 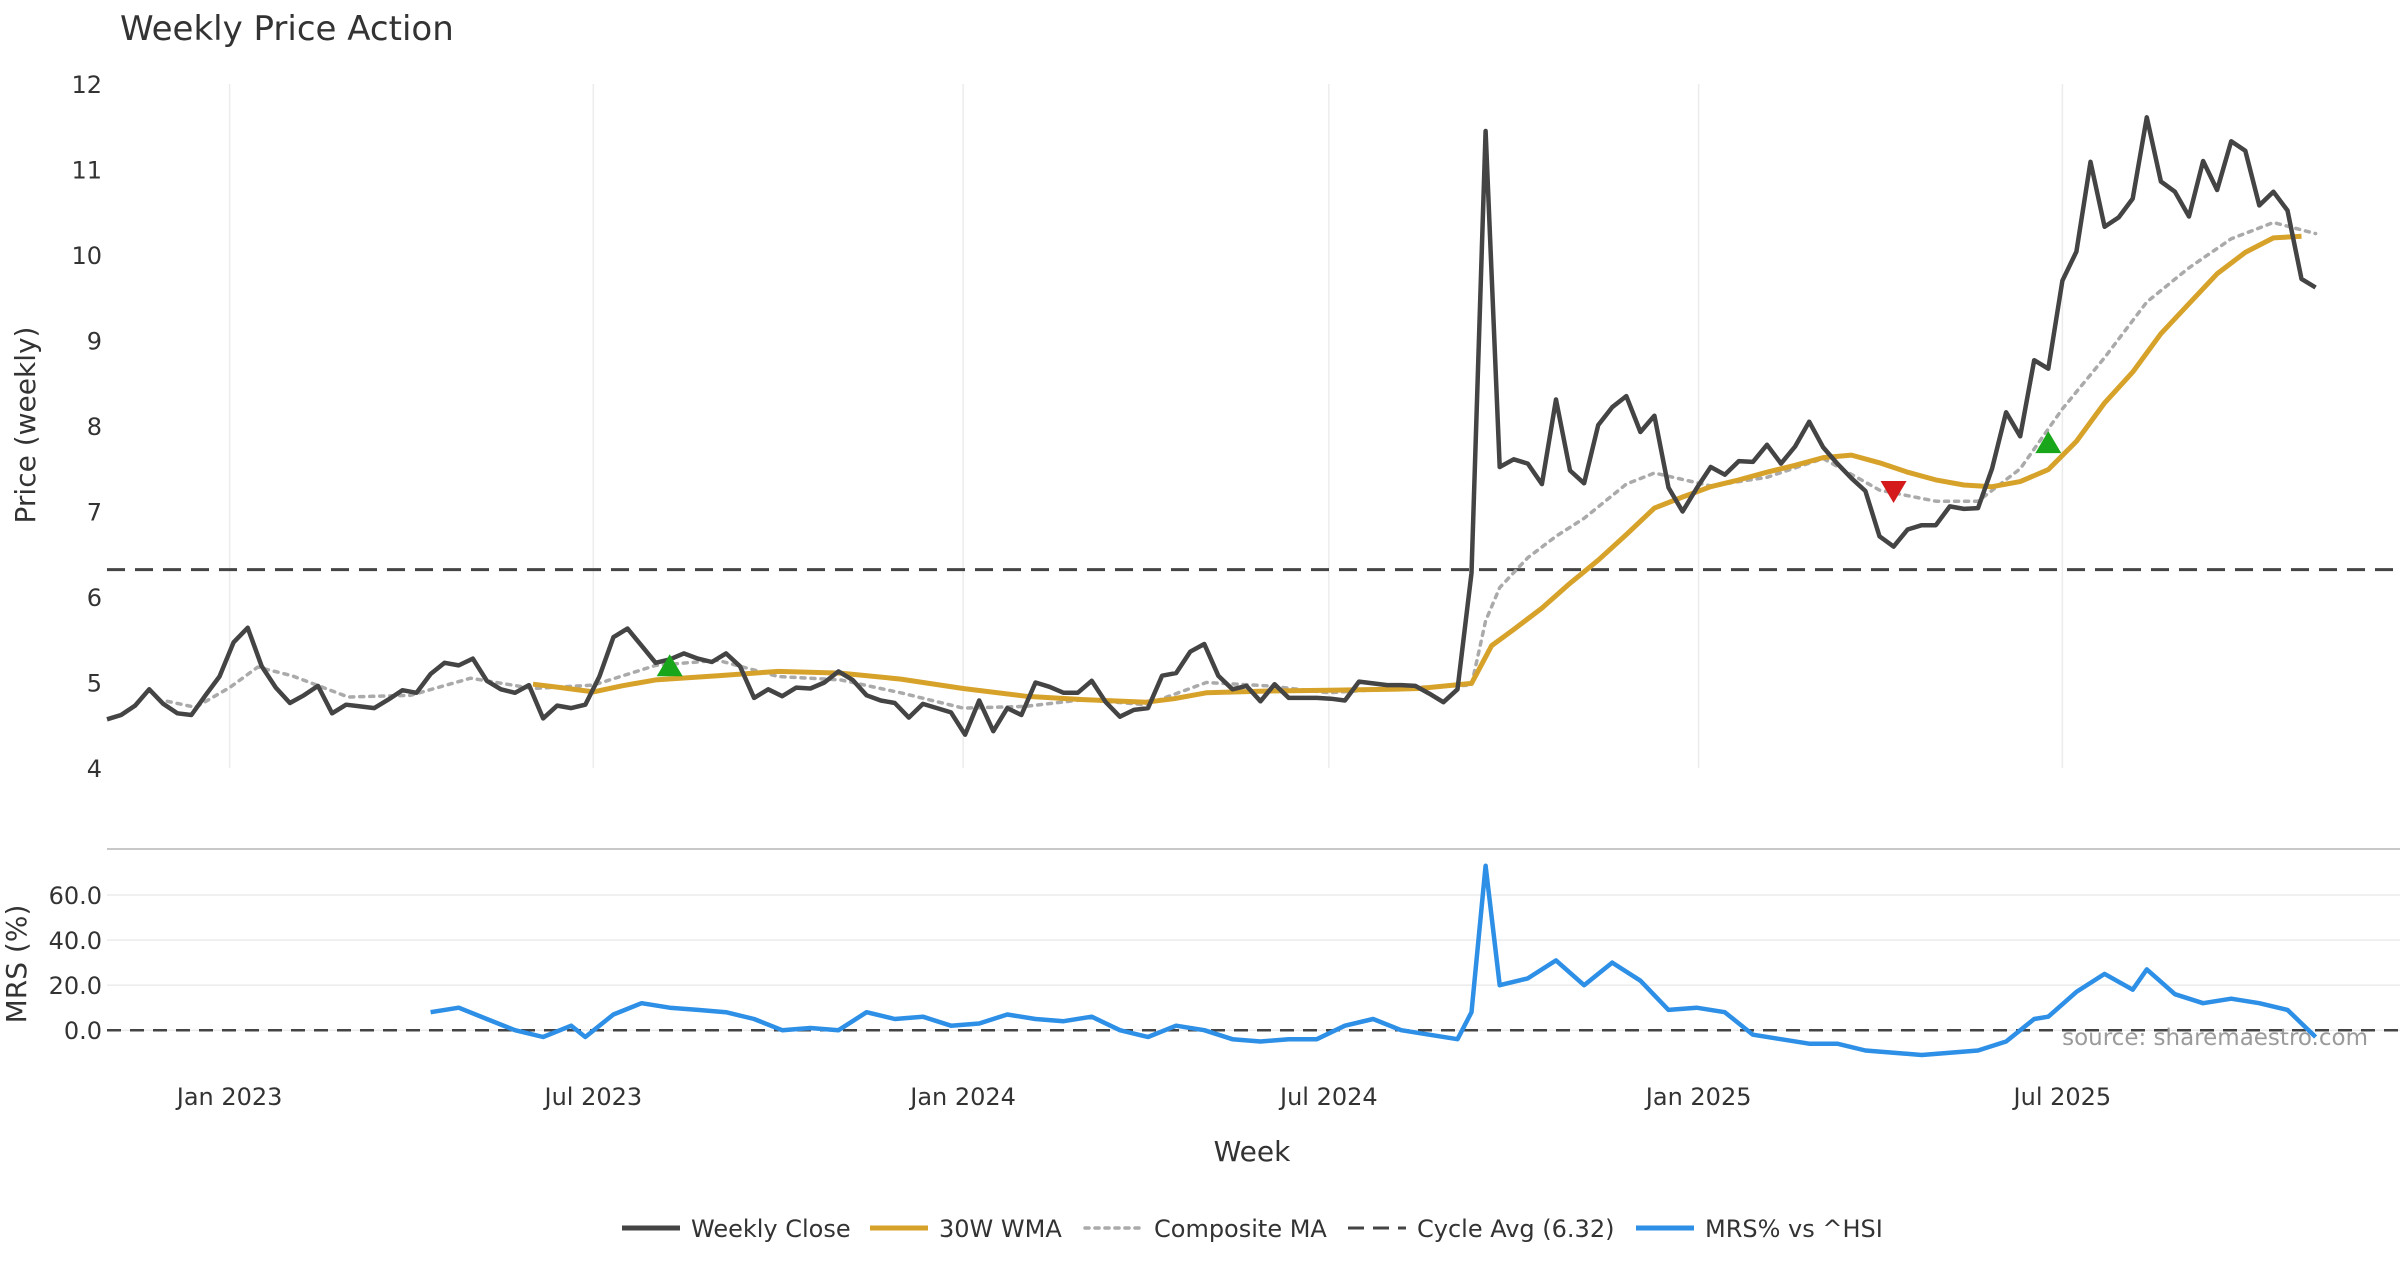 What do you see at coordinates (94, 769) in the screenshot?
I see `price-y-tick-label: 4` at bounding box center [94, 769].